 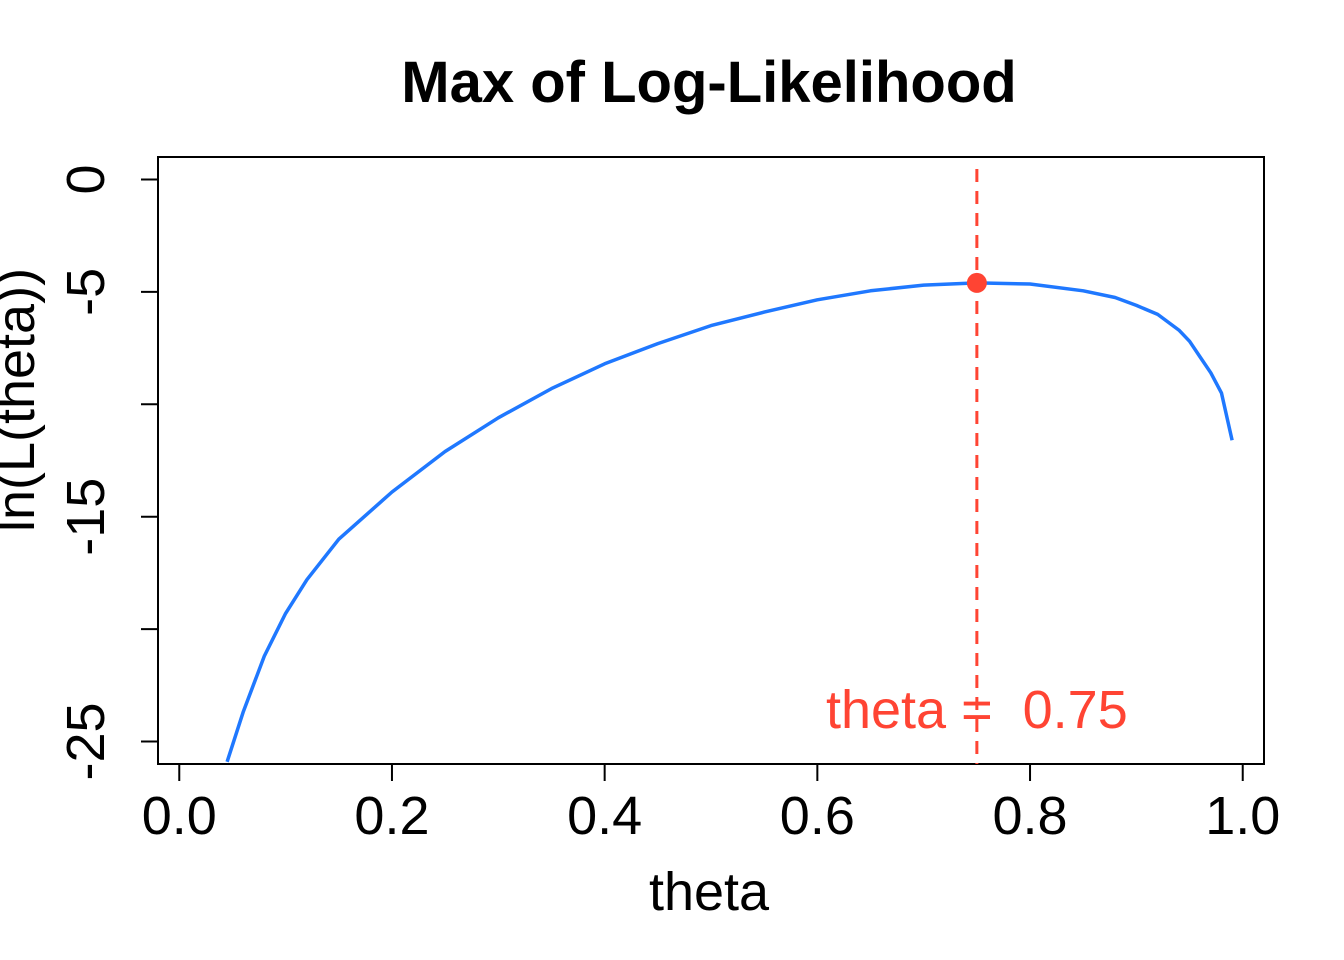 I want to click on x-tick-label: 0.2, so click(x=391, y=816).